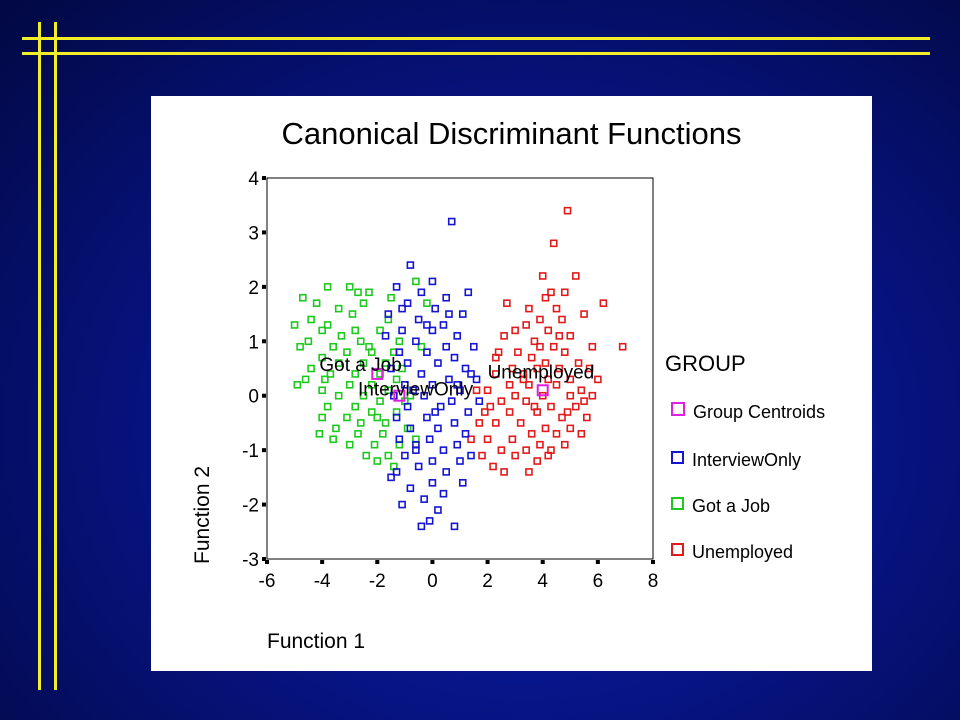 The width and height of the screenshot is (960, 720). Describe the element at coordinates (653, 581) in the screenshot. I see `x-tick-label: 8` at that location.